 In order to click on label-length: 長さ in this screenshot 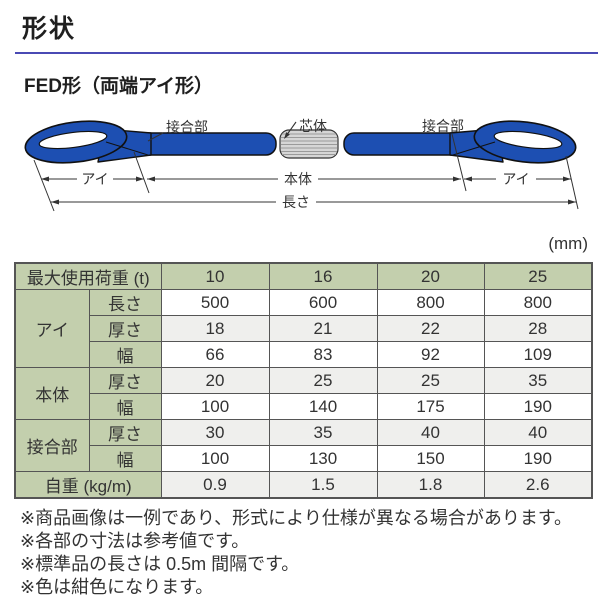, I will do `click(296, 202)`.